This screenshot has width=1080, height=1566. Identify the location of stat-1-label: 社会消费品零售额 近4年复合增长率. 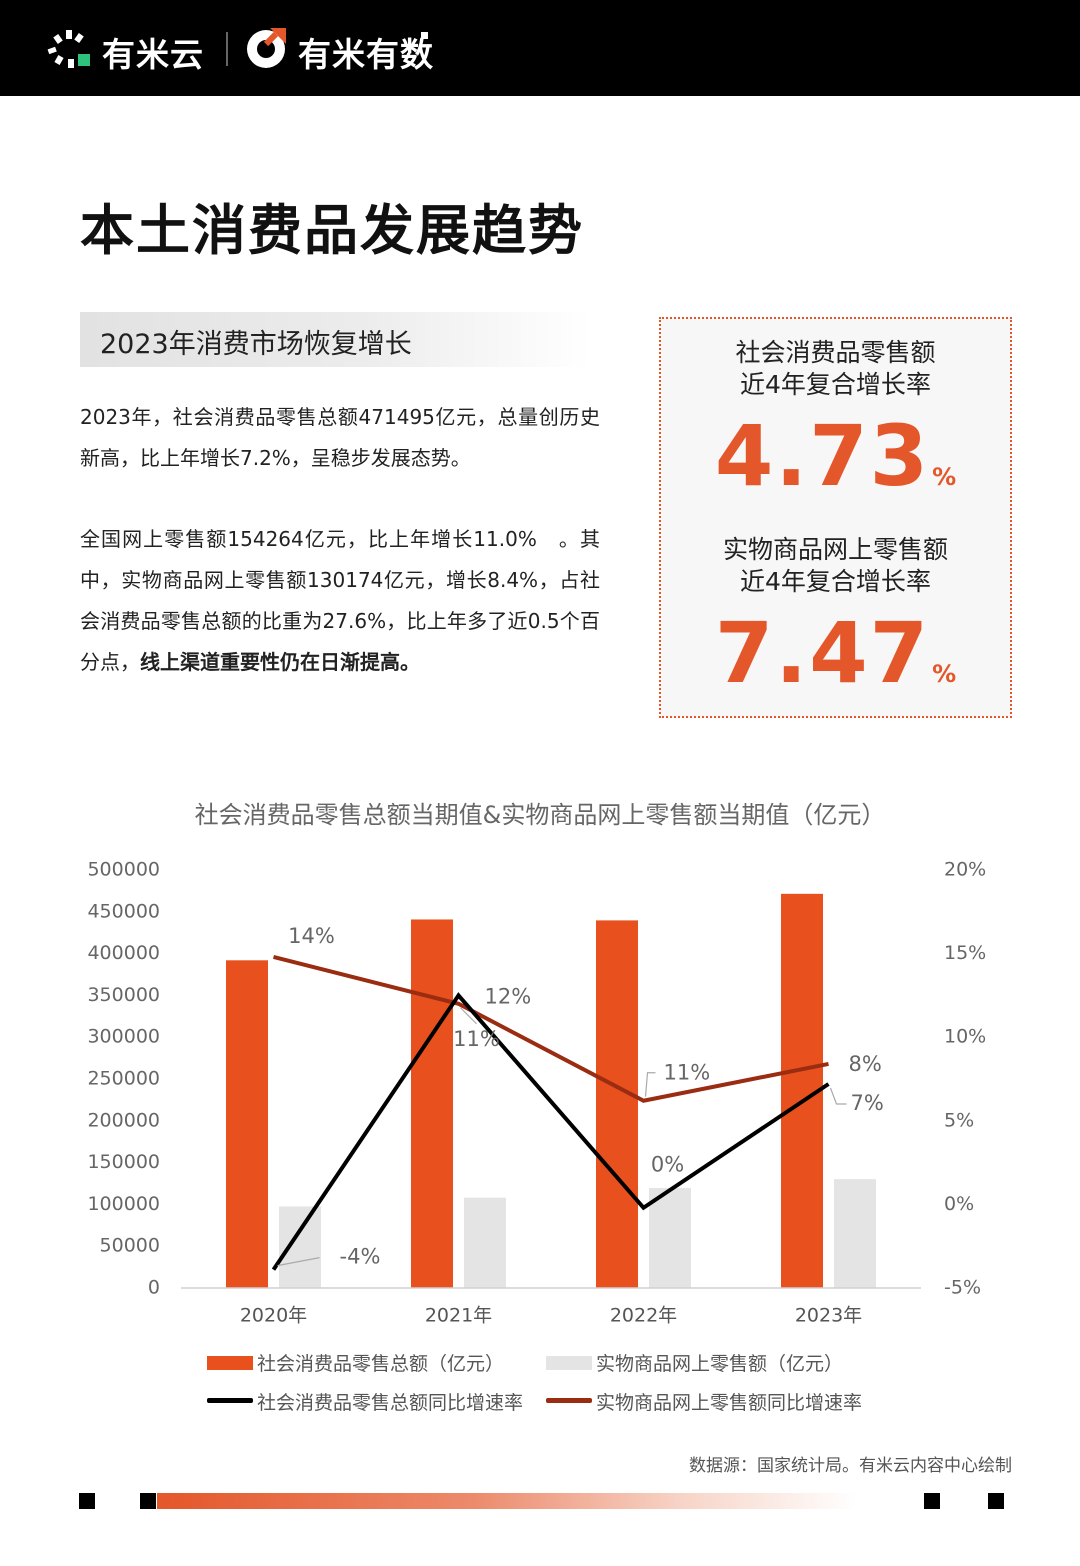
(835, 369).